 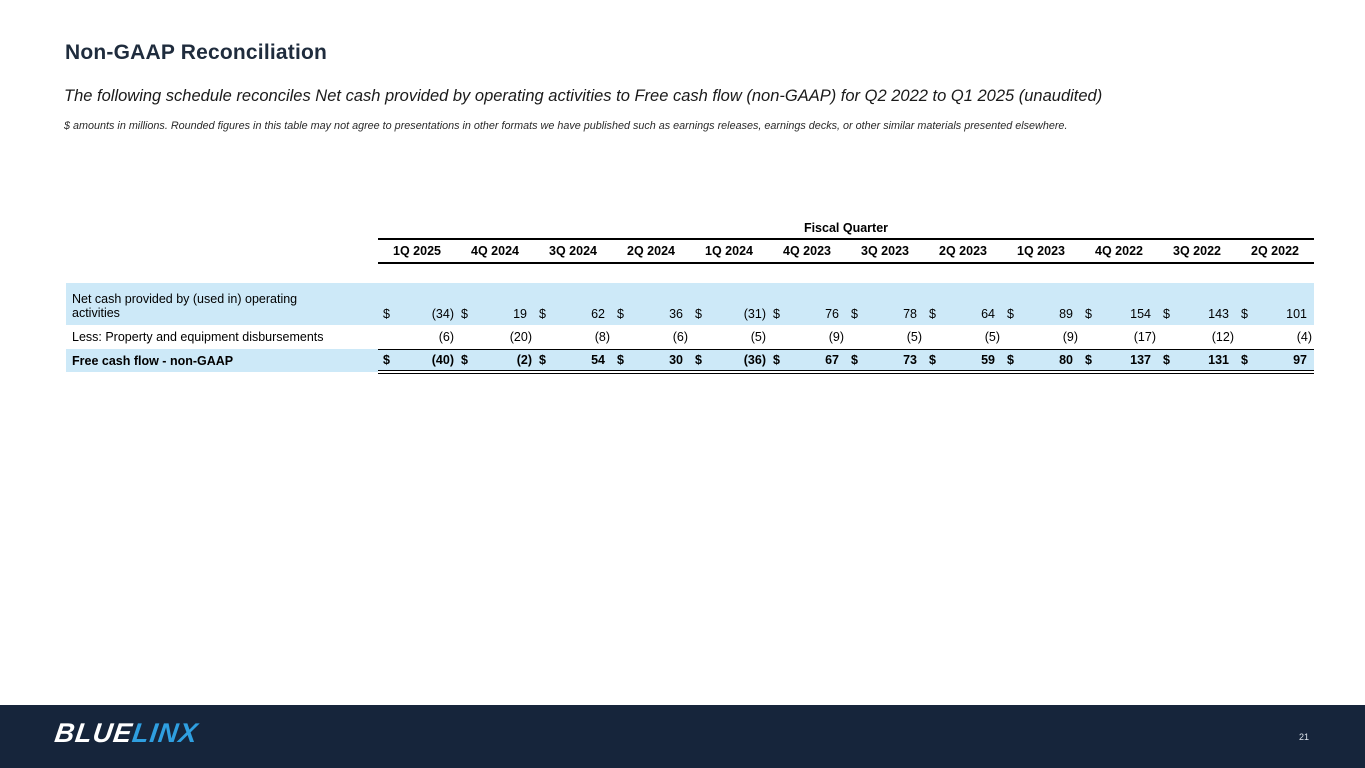 I want to click on value-cell: $137, so click(x=1119, y=361).